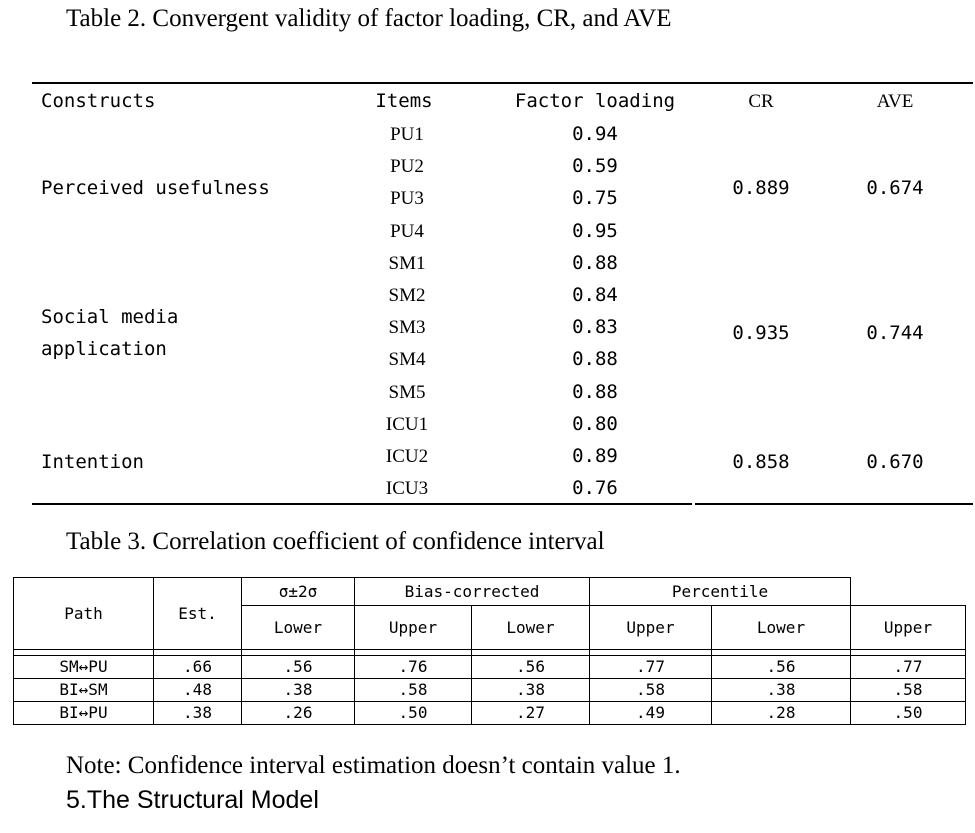 Image resolution: width=975 pixels, height=833 pixels. I want to click on item-code: PU2, so click(407, 167).